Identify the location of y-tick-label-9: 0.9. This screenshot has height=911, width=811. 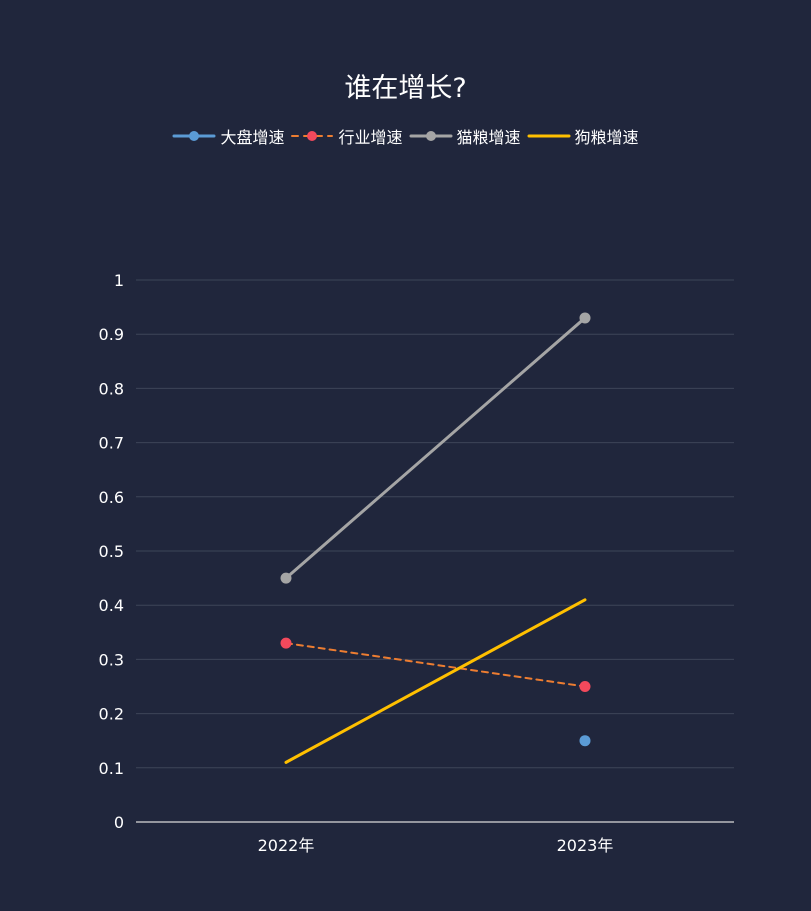
(111, 334).